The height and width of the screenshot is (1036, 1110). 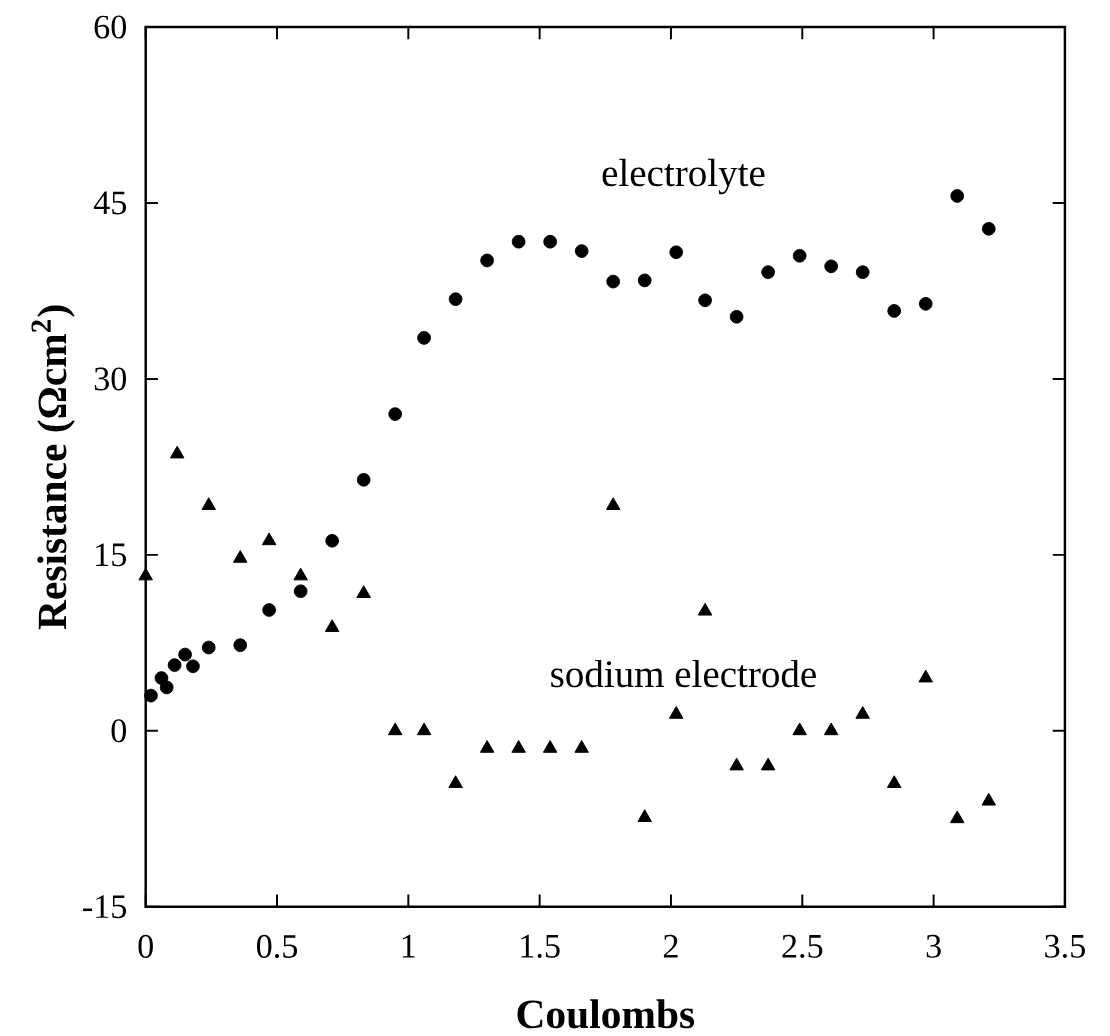 I want to click on x-tick-label: 0.5, so click(x=277, y=946).